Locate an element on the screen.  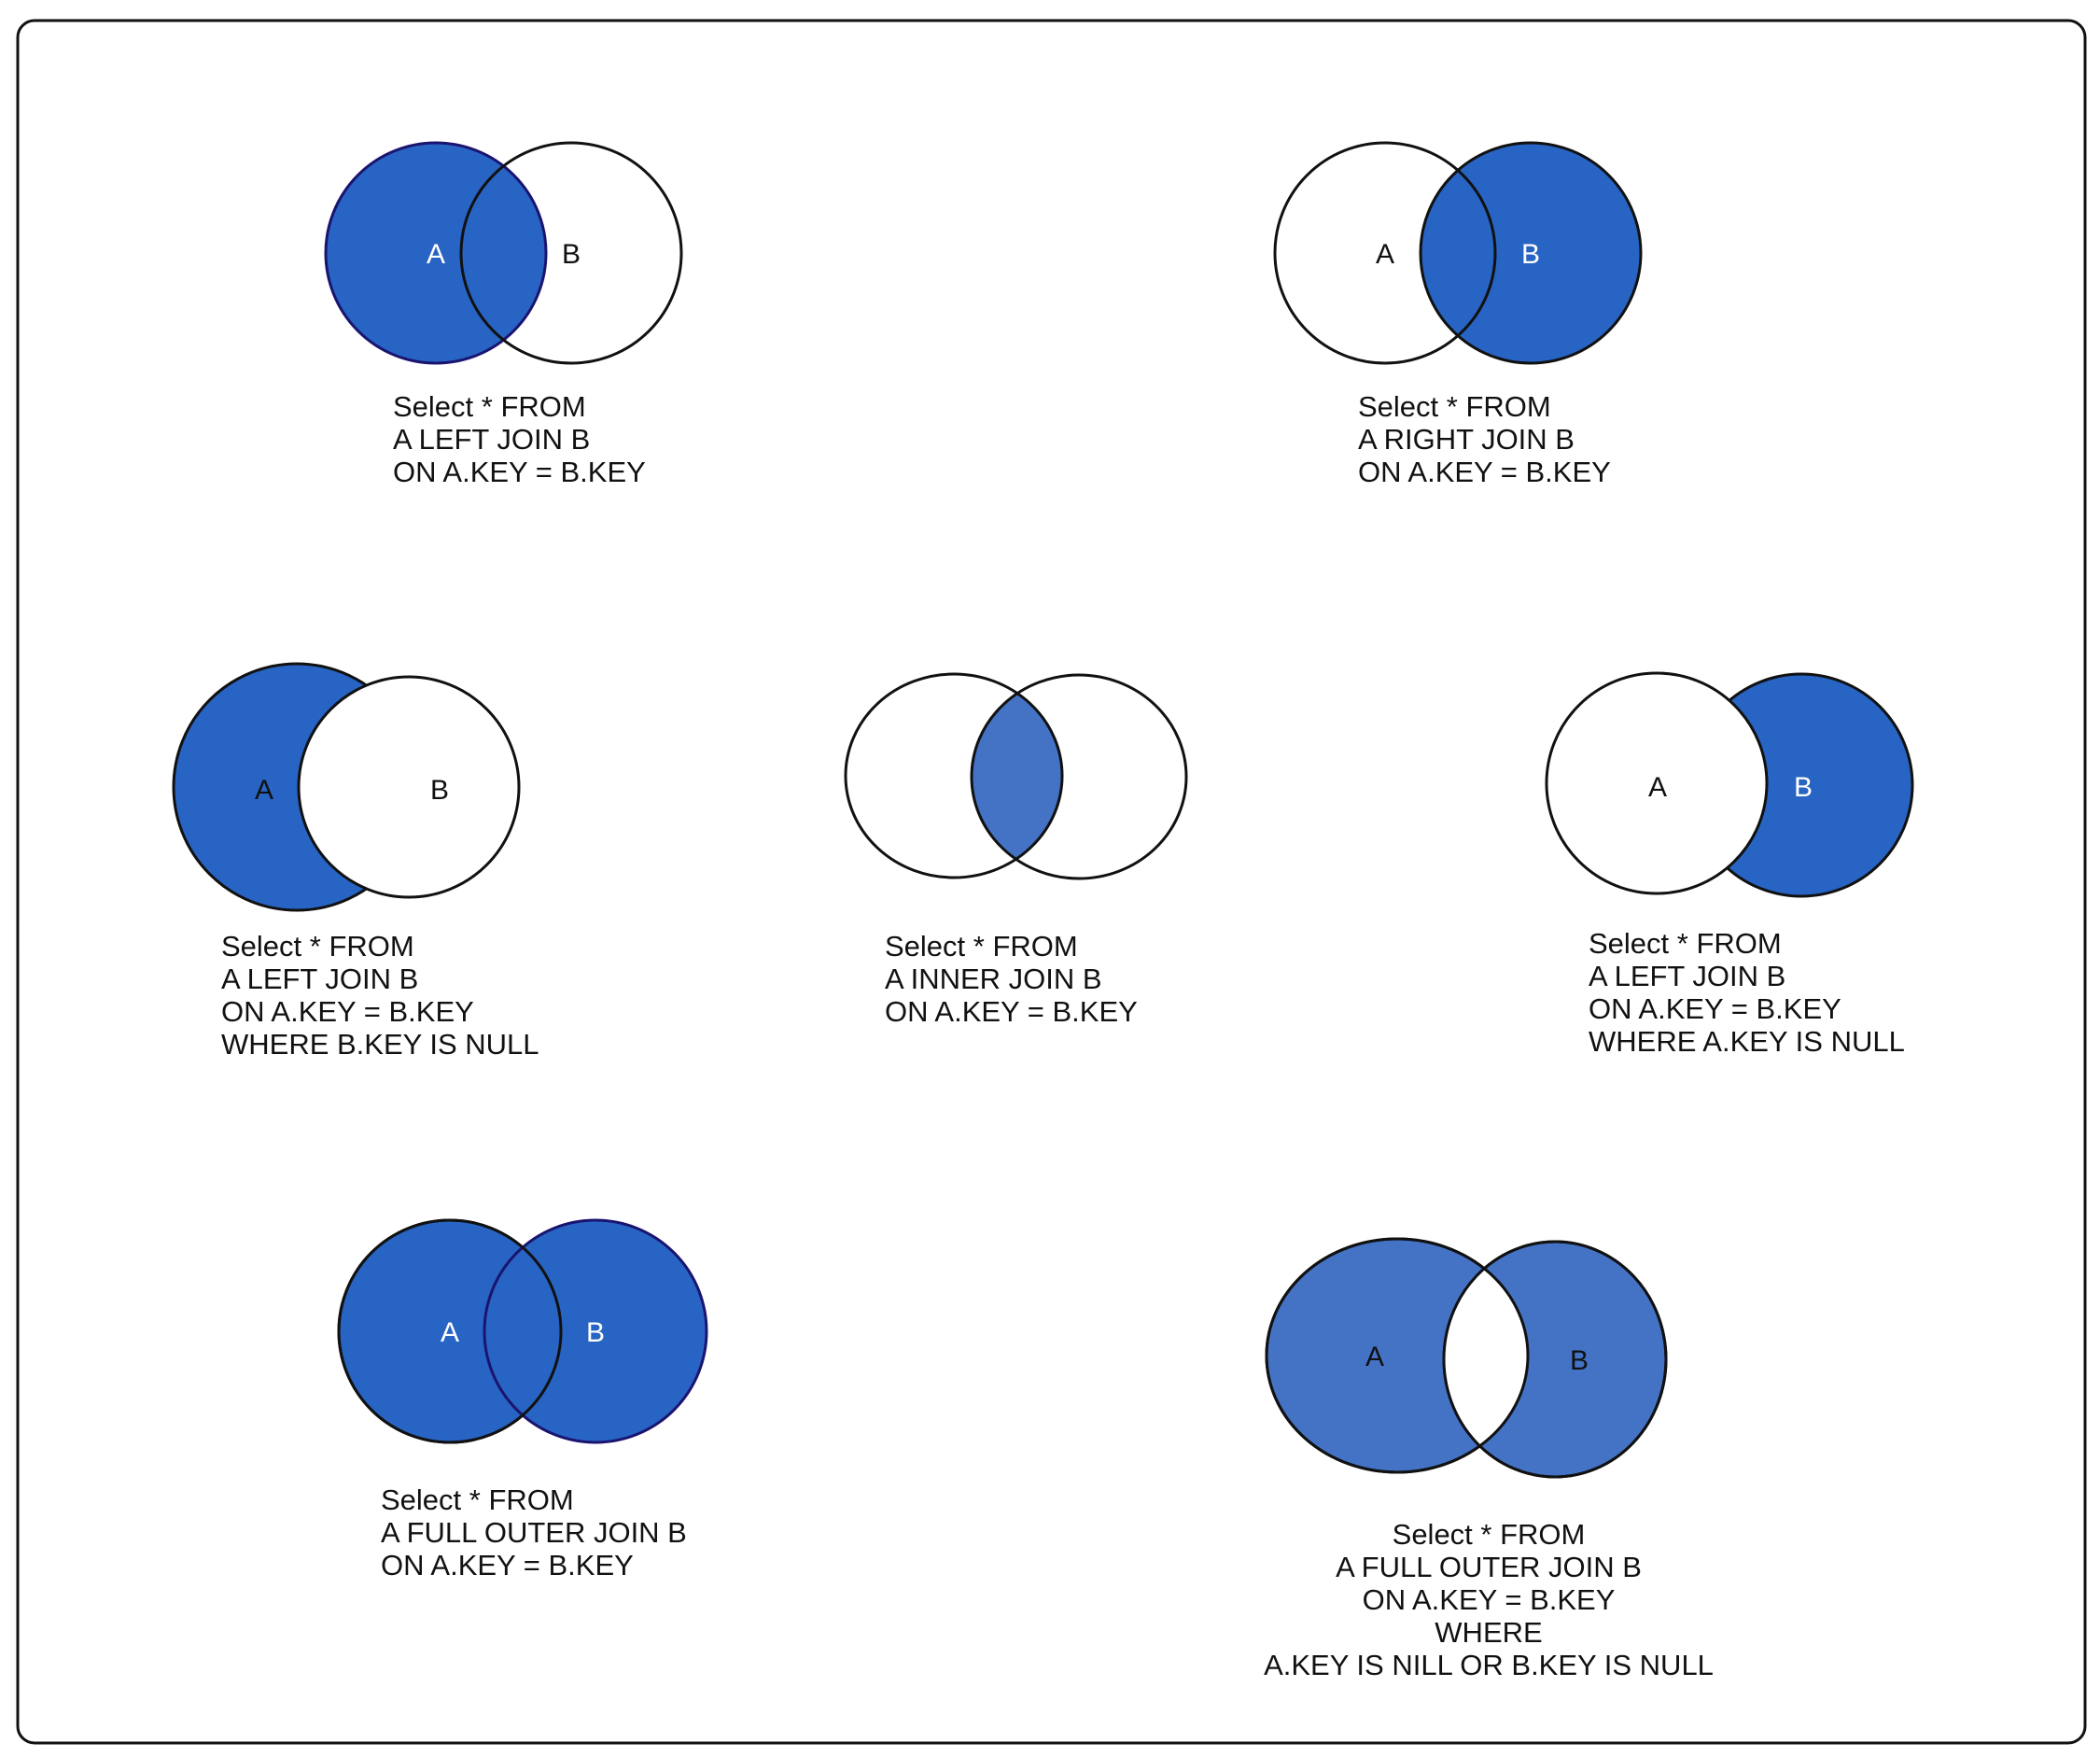
caption-line: WHERE is located at coordinates (1489, 1632).